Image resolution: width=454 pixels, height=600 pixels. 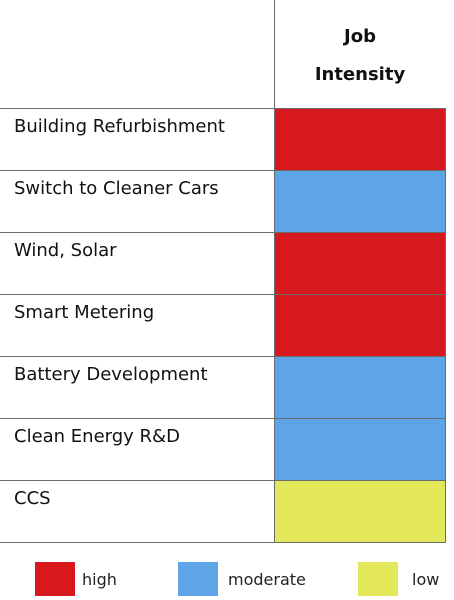 What do you see at coordinates (119, 126) in the screenshot?
I see `row-label: Building Refurbishment` at bounding box center [119, 126].